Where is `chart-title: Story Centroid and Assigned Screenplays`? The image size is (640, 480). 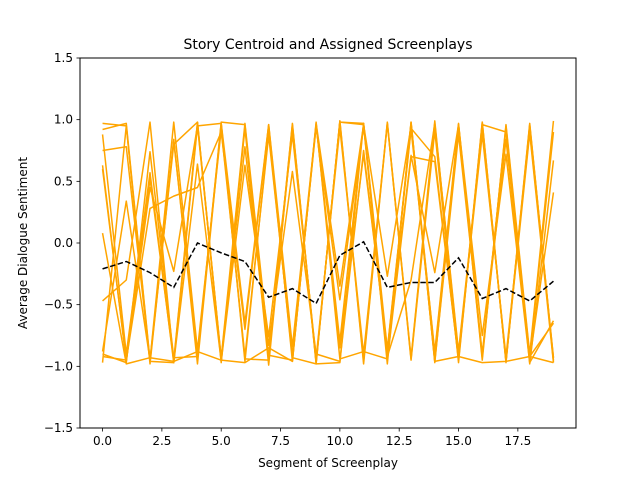
chart-title: Story Centroid and Assigned Screenplays is located at coordinates (327, 45).